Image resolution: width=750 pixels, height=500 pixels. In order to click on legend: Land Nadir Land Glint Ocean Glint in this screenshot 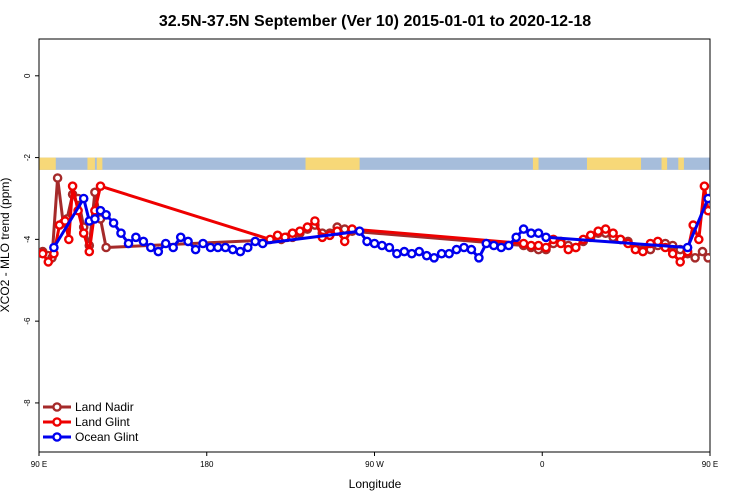, I will do `click(91, 422)`.